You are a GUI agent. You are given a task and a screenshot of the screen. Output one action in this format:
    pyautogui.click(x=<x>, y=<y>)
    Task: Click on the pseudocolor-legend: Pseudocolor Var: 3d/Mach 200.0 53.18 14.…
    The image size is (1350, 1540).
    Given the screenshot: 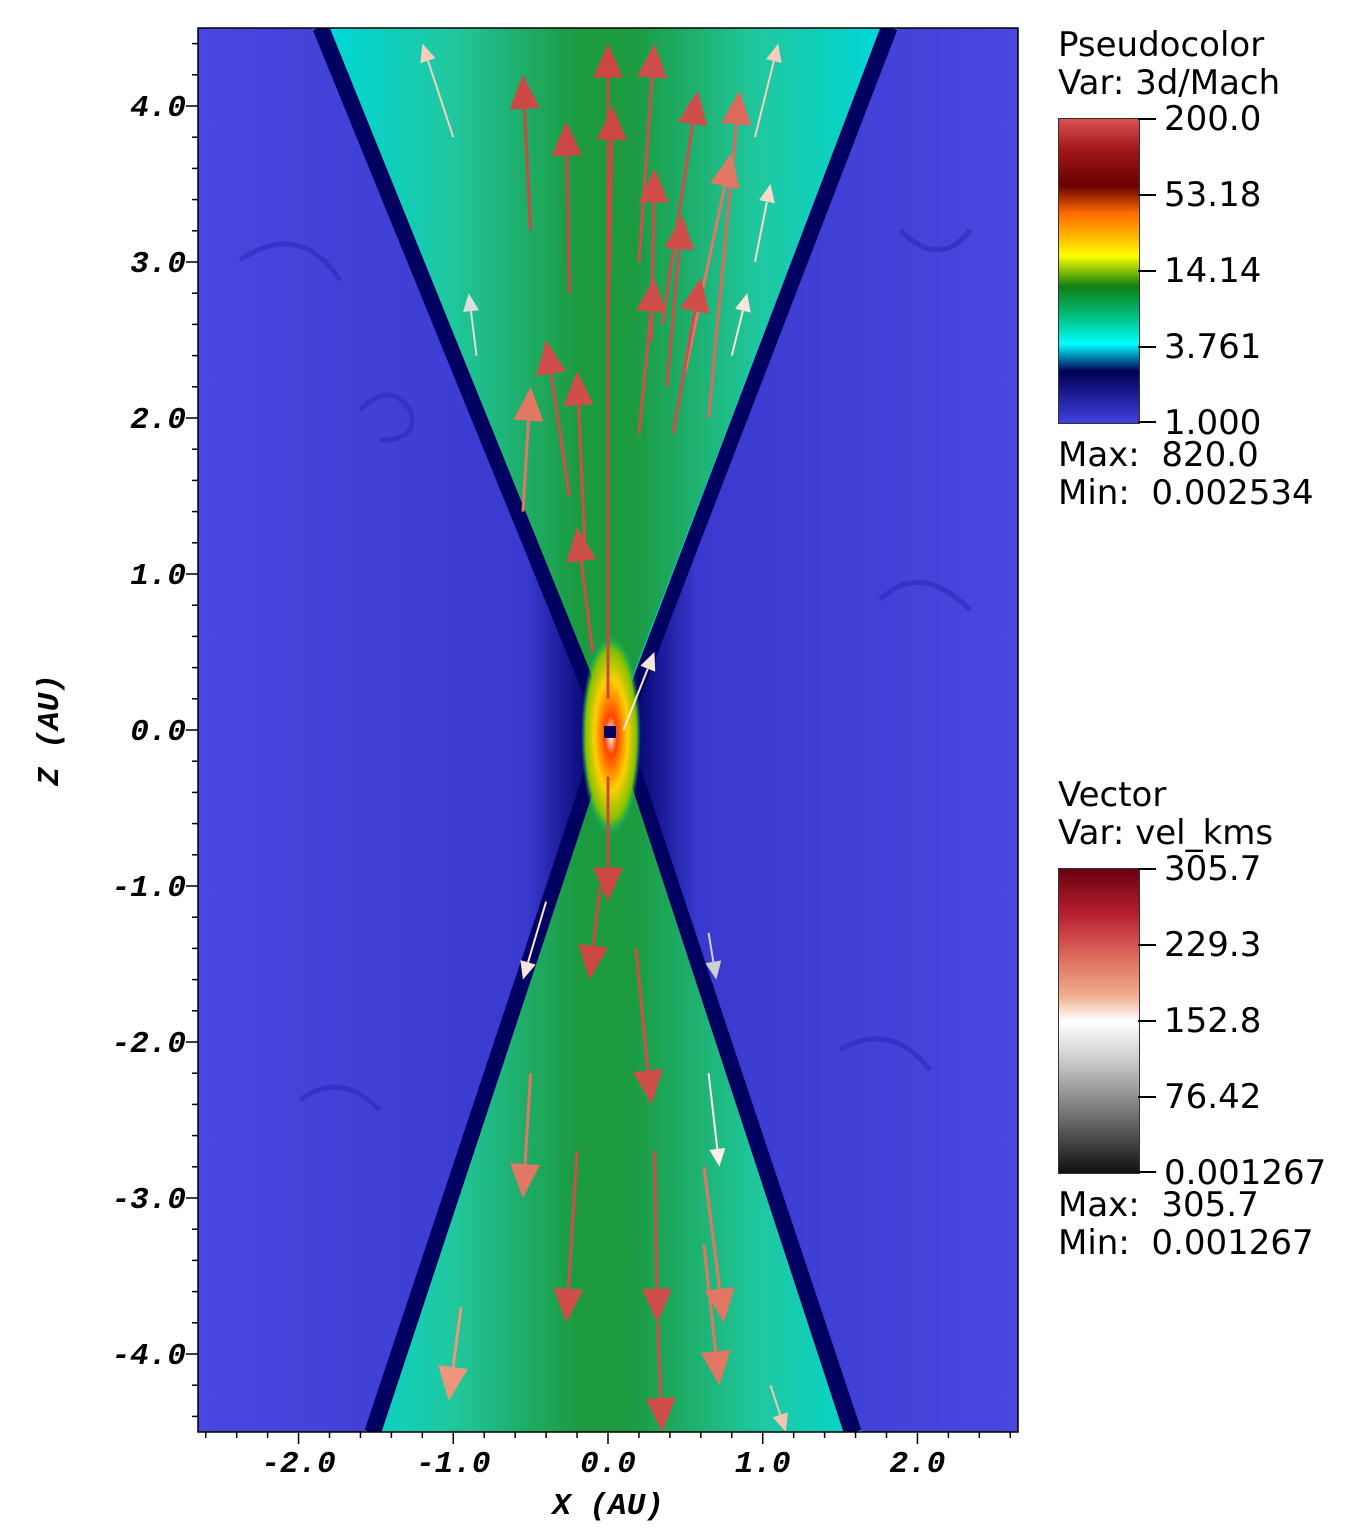 What is the action you would take?
    pyautogui.click(x=1188, y=269)
    